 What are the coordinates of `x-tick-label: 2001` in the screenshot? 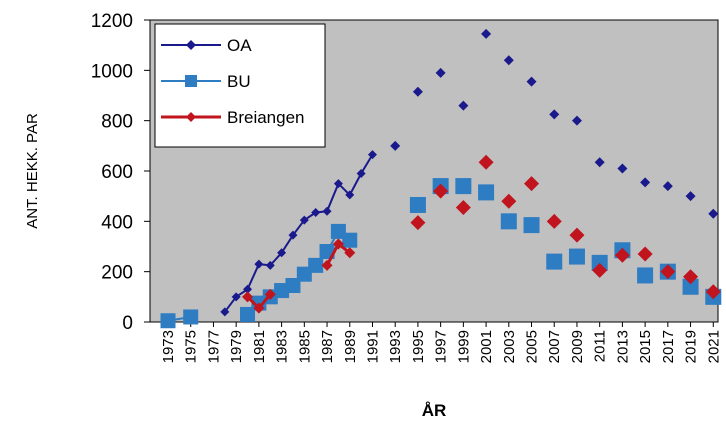 It's located at (486, 346).